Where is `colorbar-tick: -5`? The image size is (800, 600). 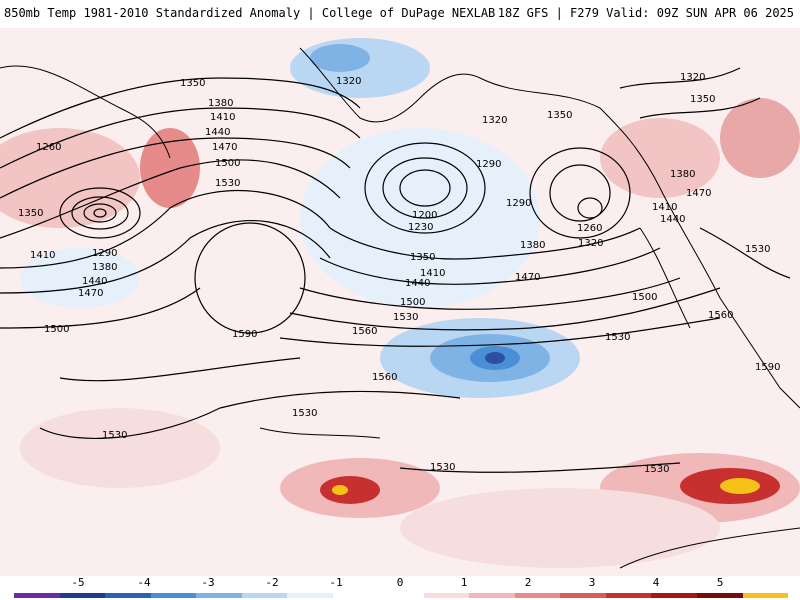 colorbar-tick: -5 is located at coordinates (78, 582).